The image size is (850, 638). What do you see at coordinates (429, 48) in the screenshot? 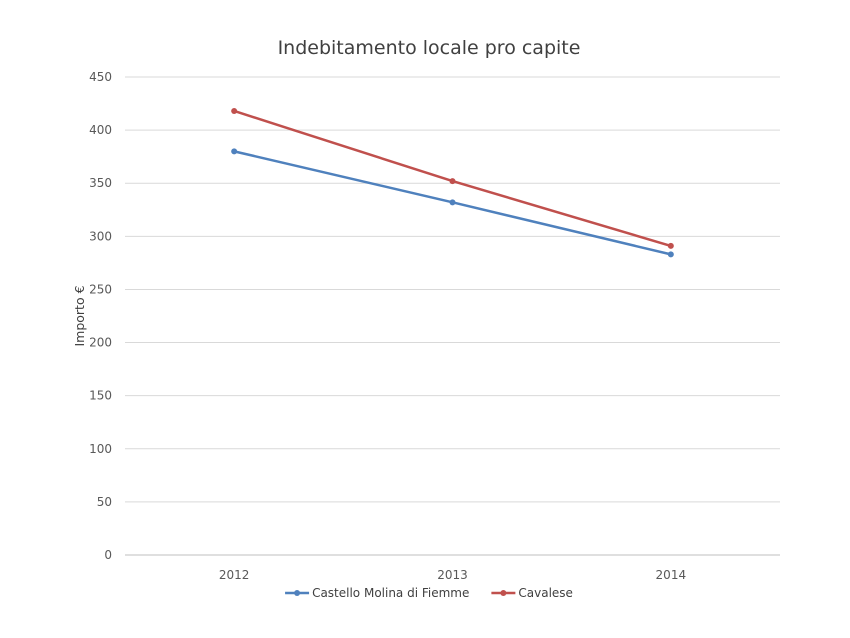
I see `chart-title: Indebitamento locale pro capite` at bounding box center [429, 48].